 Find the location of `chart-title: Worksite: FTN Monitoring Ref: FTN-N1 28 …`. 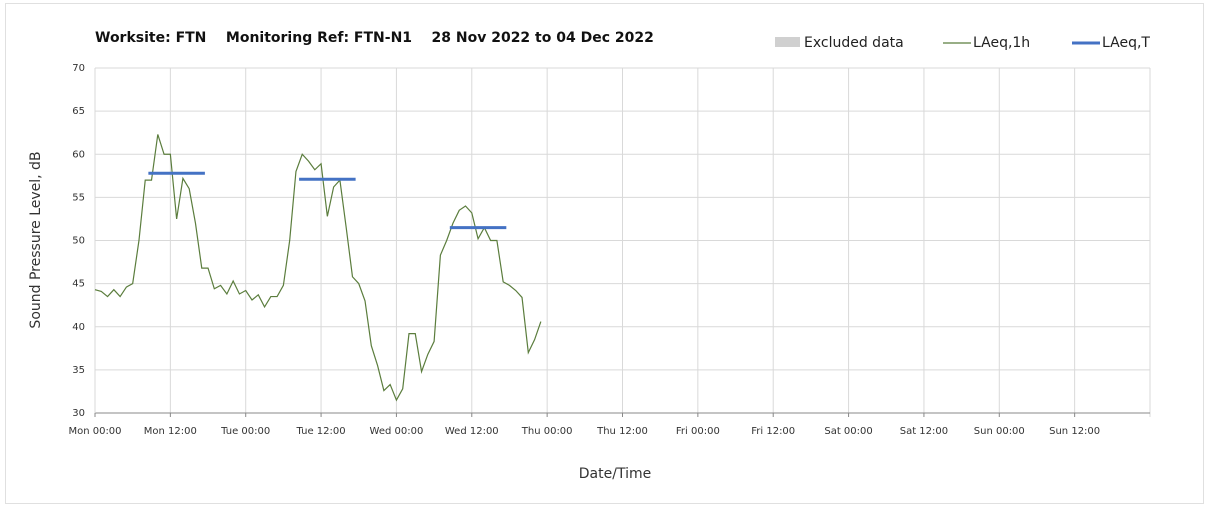

chart-title: Worksite: FTN Monitoring Ref: FTN-N1 28 … is located at coordinates (374, 38).